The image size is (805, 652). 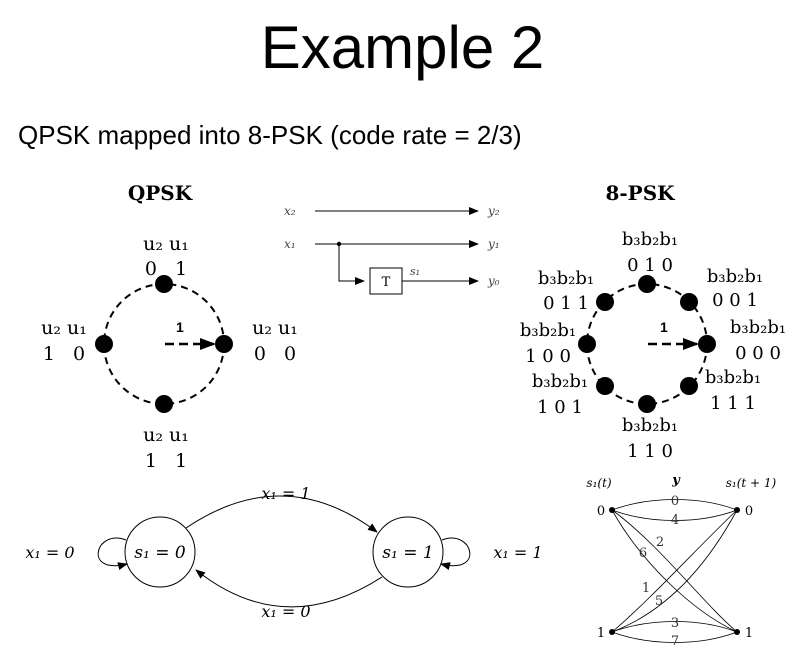 I want to click on psk8-label-100: b₃b₂b₁, so click(x=548, y=330).